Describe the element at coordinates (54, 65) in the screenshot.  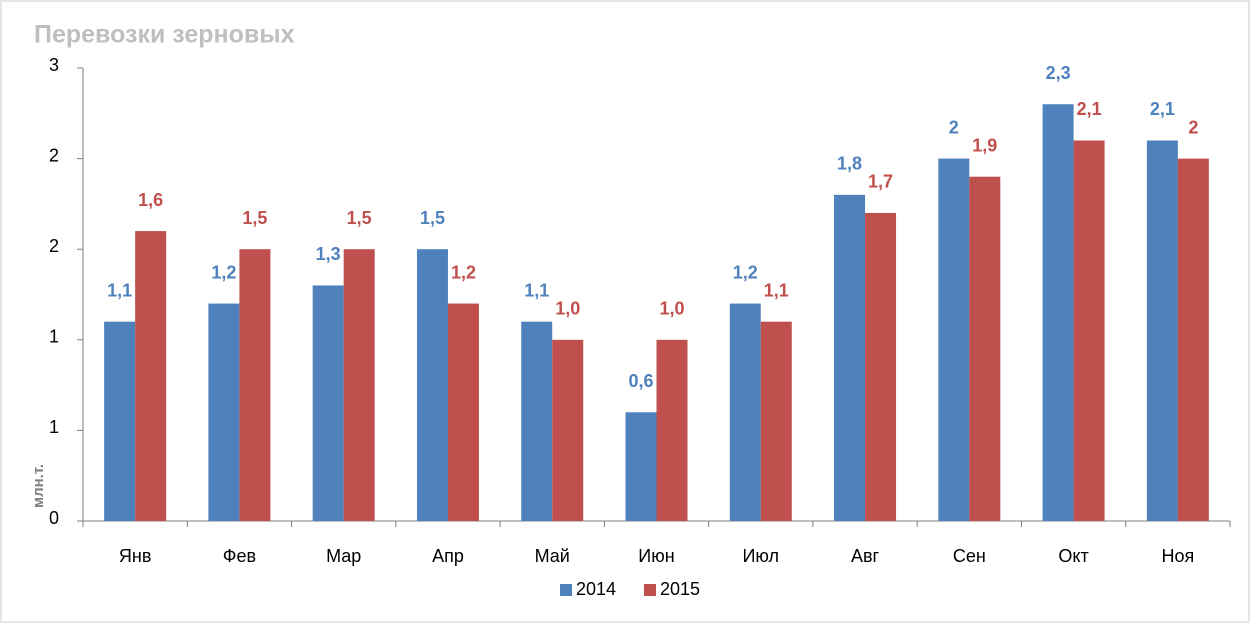
I see `y-tick-label: 3` at that location.